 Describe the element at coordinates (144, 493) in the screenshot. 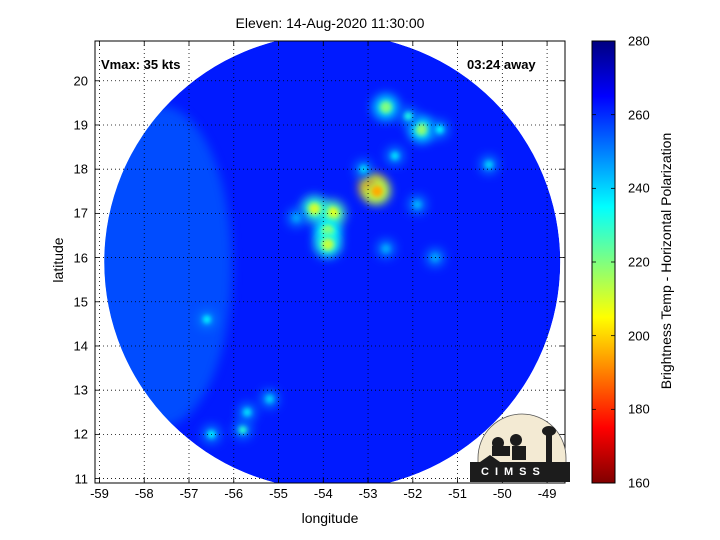

I see `x-tick-label: -58` at that location.